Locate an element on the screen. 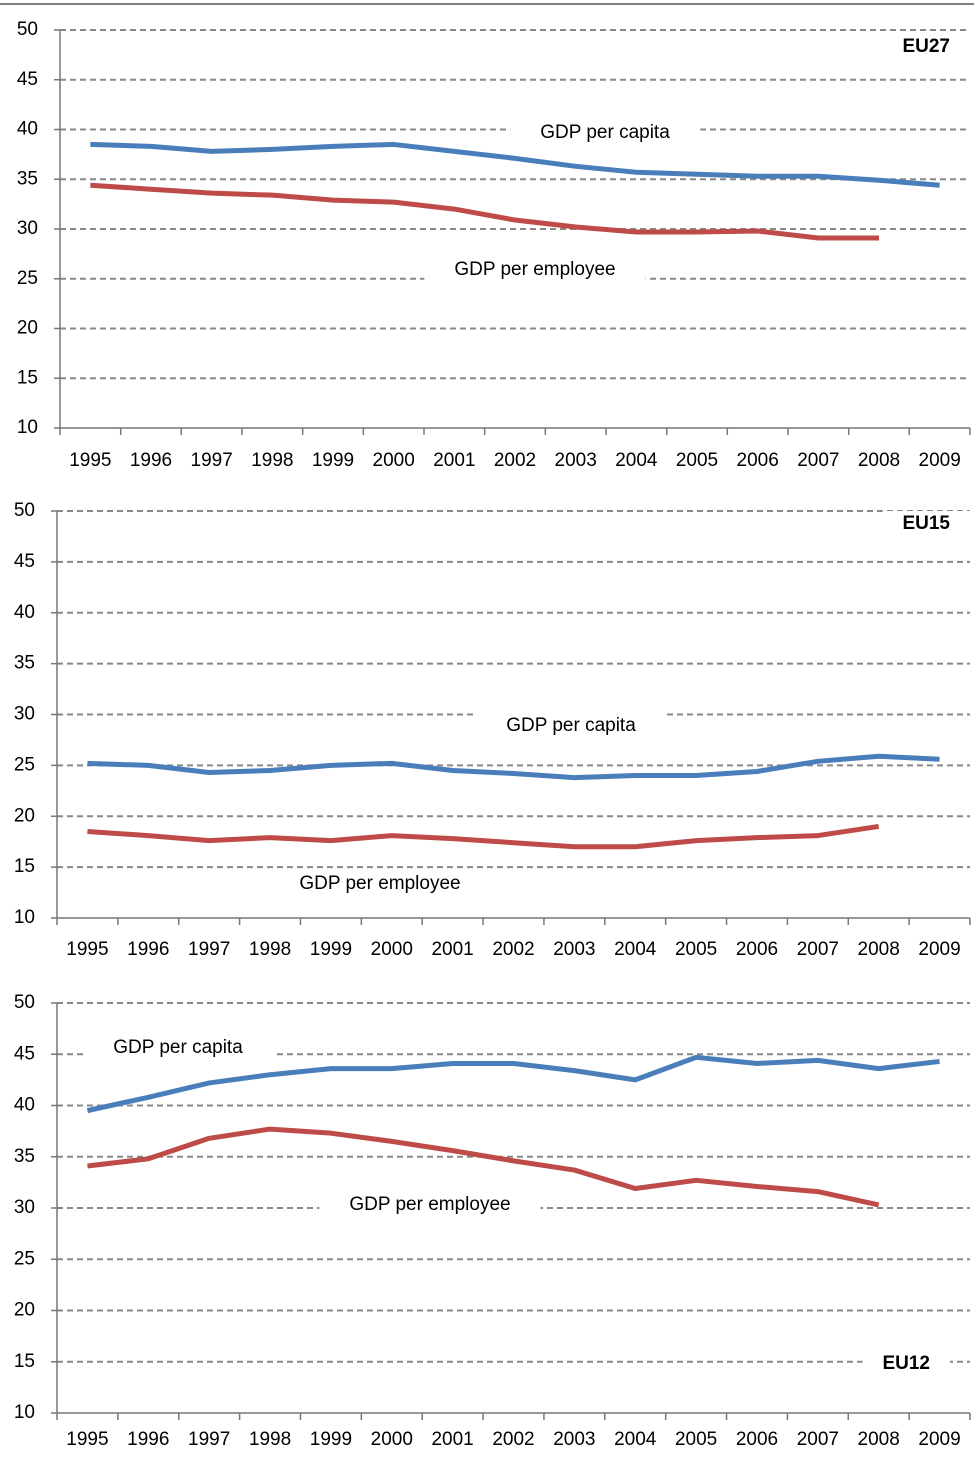 This screenshot has width=974, height=1461. chart-title: EU12 is located at coordinates (906, 1363).